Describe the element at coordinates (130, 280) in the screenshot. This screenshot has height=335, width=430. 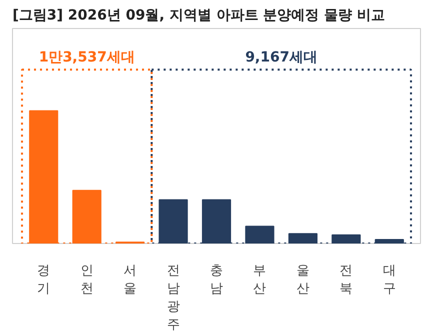
I see `x-tick-label: 서울` at that location.